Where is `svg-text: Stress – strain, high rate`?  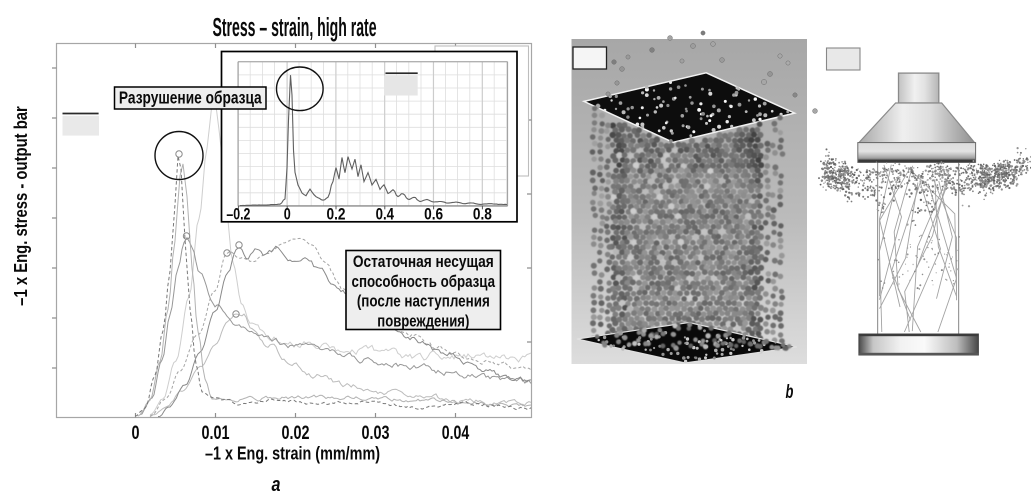
svg-text: Stress – strain, high rate is located at coordinates (294, 28).